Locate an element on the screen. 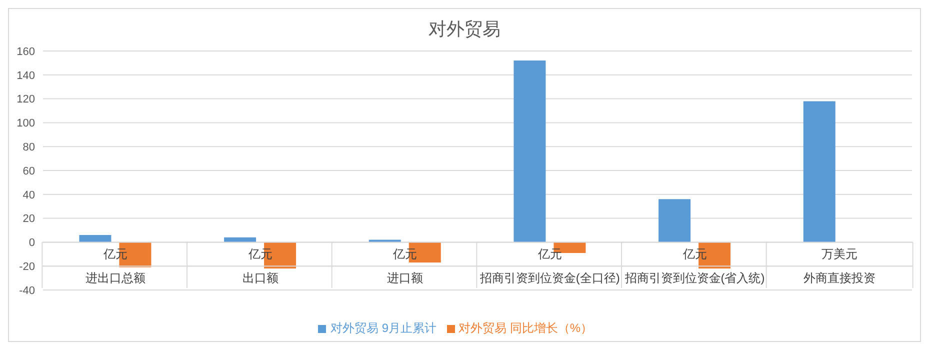 This screenshot has height=350, width=929. x-tick-label: 招商引资到位资金(省入统) is located at coordinates (694, 278).